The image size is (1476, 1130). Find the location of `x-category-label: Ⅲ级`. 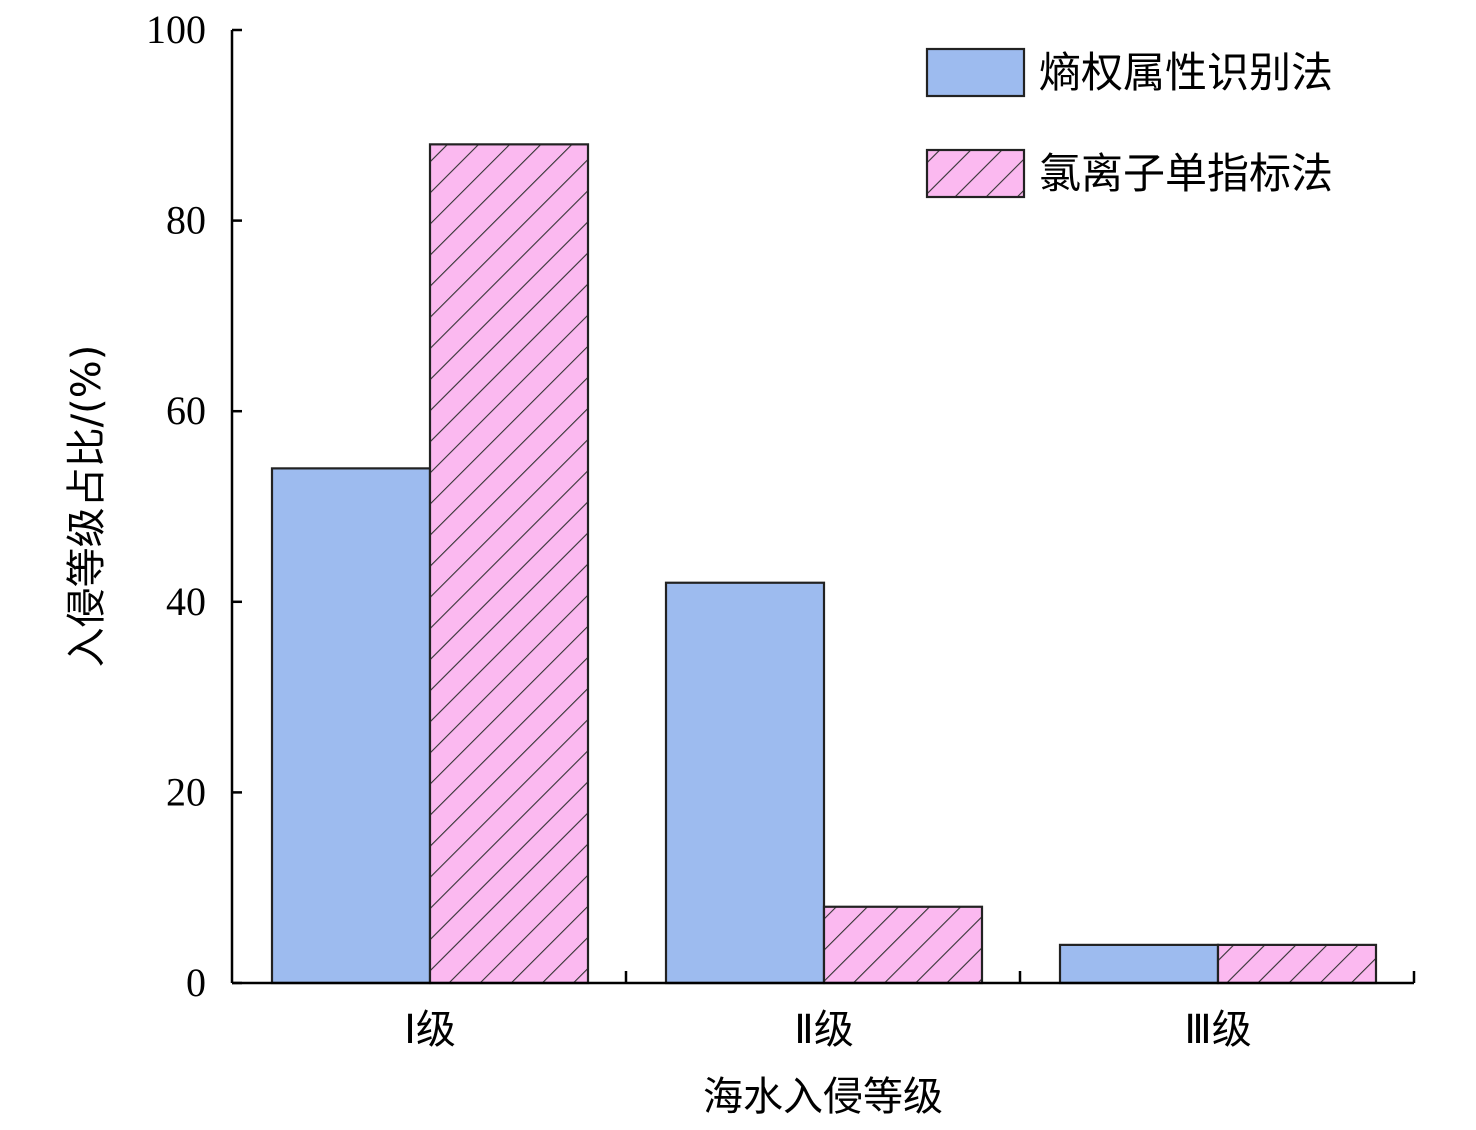

x-category-label: Ⅲ级 is located at coordinates (1218, 1030).